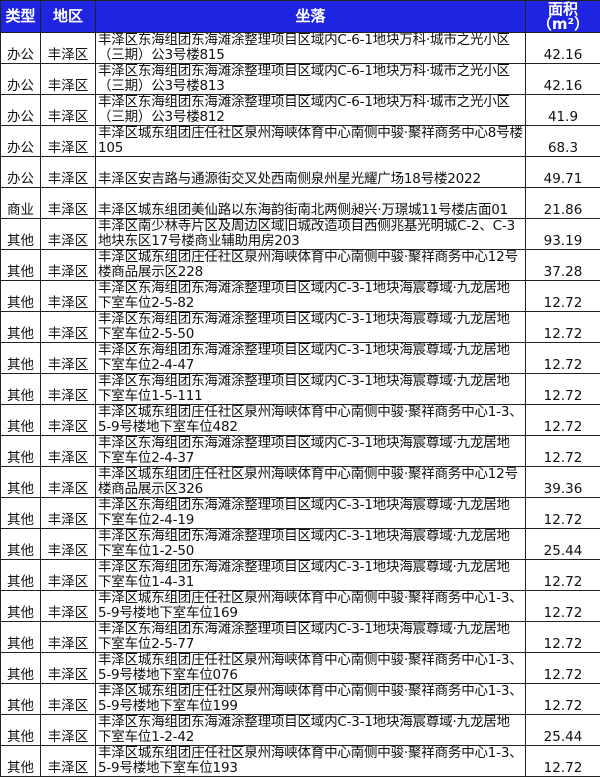  What do you see at coordinates (562, 110) in the screenshot?
I see `cell-area: 41.9` at bounding box center [562, 110].